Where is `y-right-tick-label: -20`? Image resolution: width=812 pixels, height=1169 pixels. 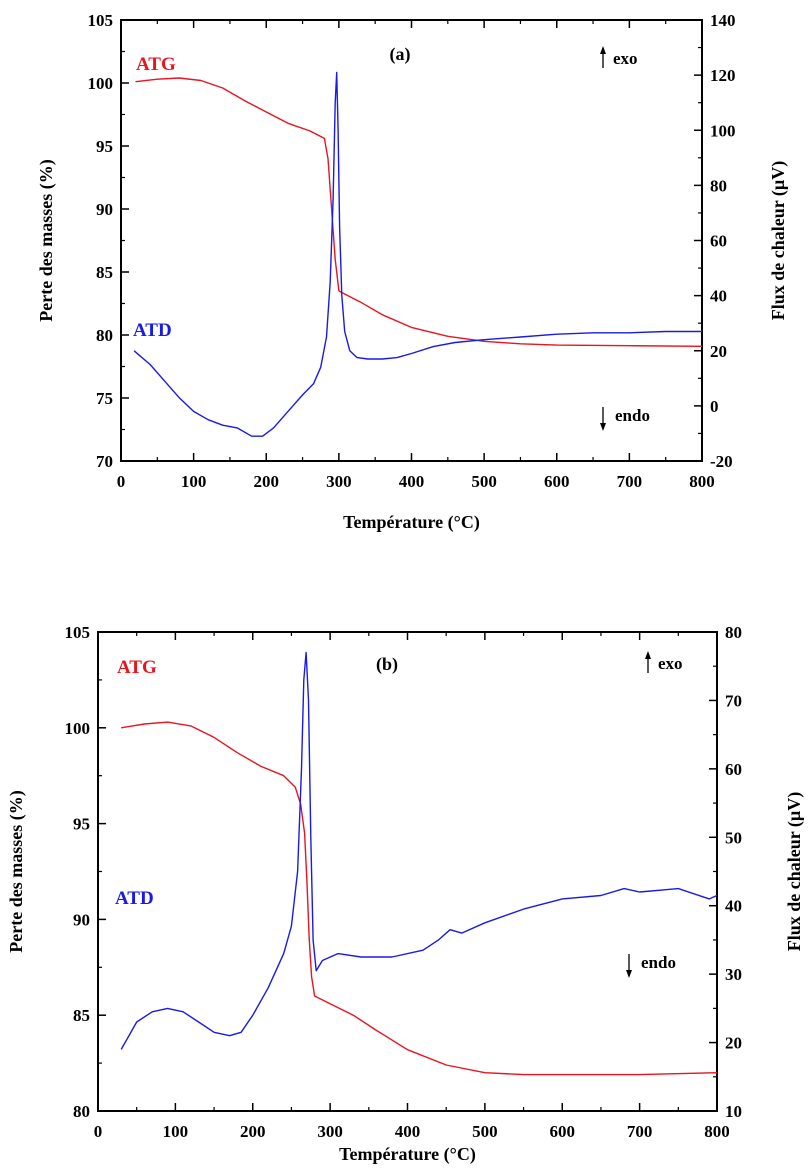 y-right-tick-label: -20 is located at coordinates (721, 461).